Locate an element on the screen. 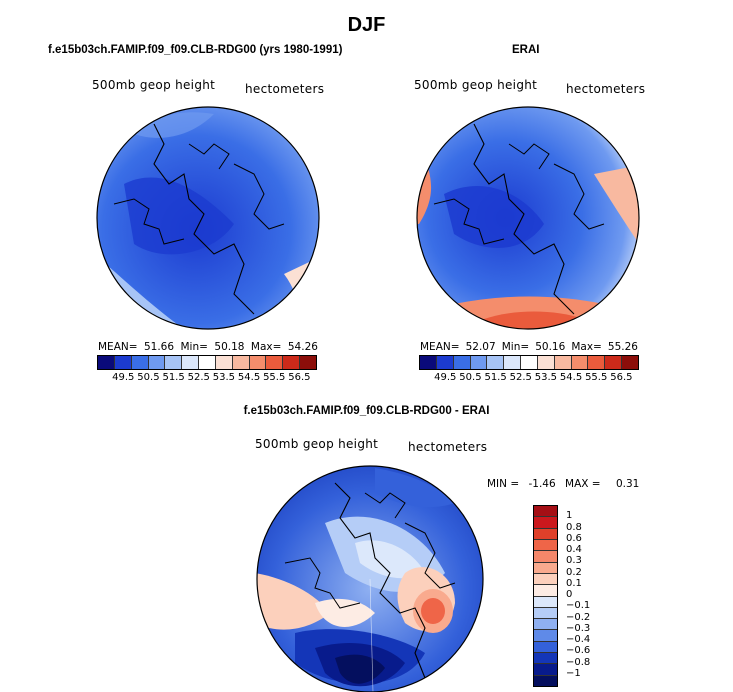 This screenshot has height=692, width=733. colorbar-labels-erai: 49.5 50.5 51.5 52.5 53.5 54.5 55.5 56.5 is located at coordinates (528, 378).